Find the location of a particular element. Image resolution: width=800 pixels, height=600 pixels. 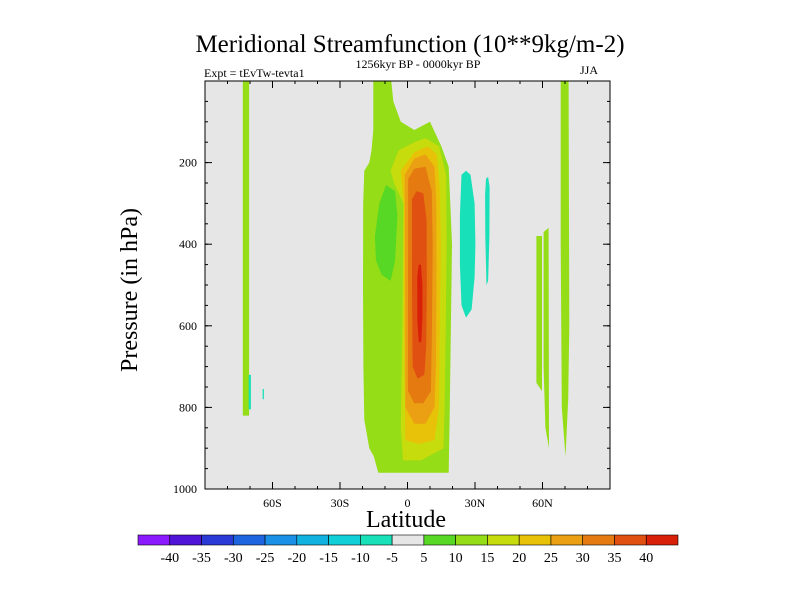

ctr-south-speck-b is located at coordinates (263, 394).